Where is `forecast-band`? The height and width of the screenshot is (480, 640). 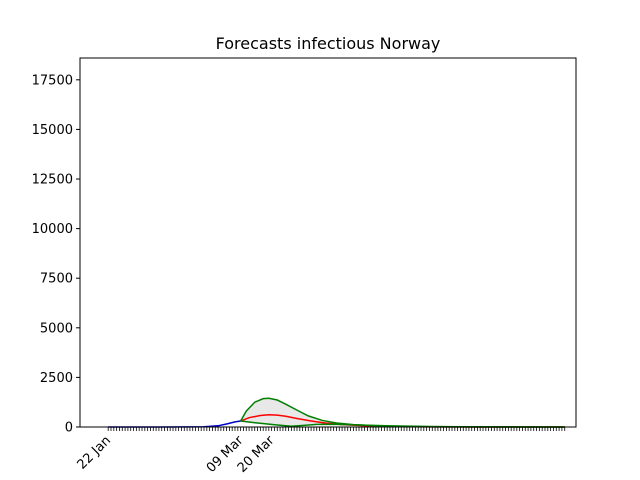 forecast-band is located at coordinates (402, 412).